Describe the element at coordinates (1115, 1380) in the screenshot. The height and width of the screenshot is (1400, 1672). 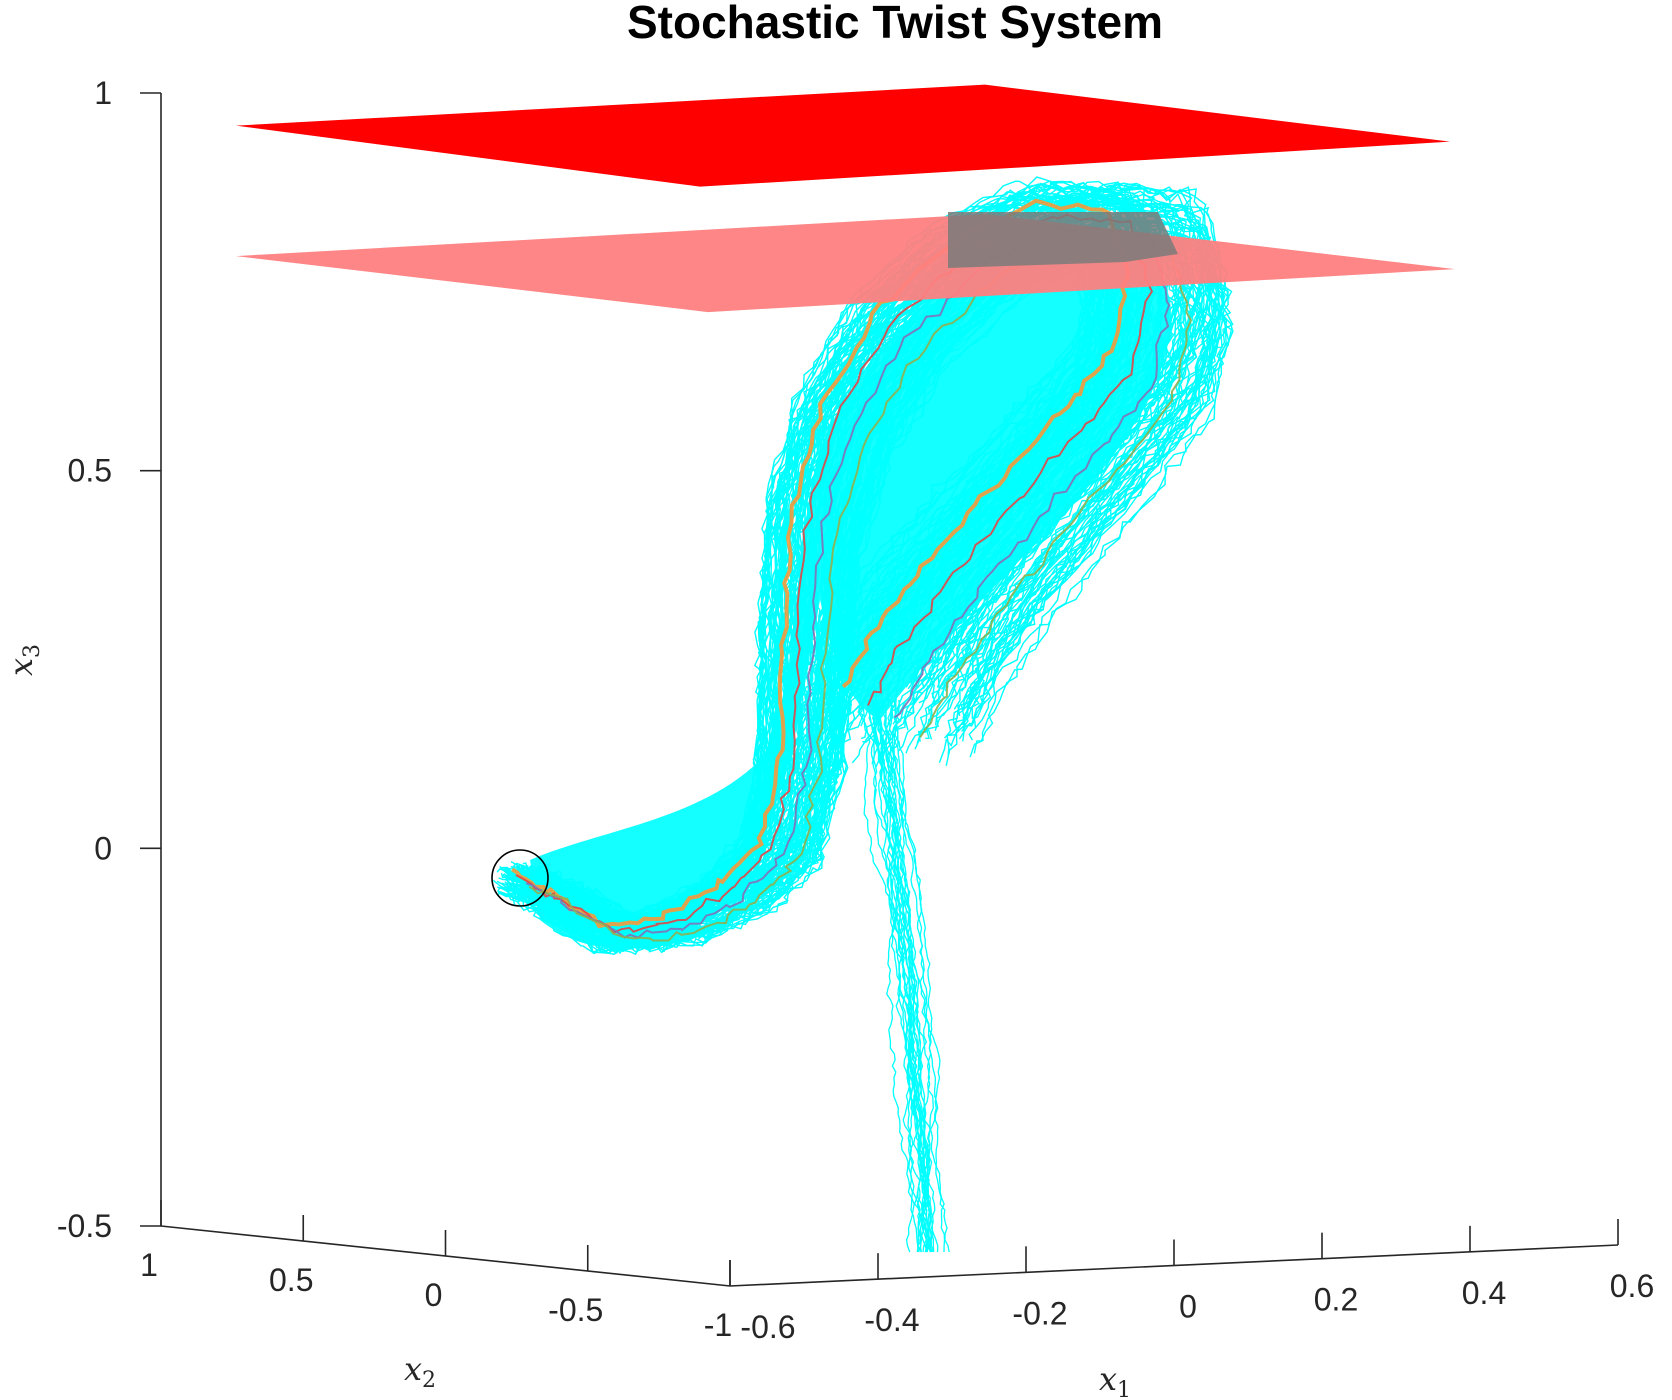
I see `x1-axis-label: x1` at that location.